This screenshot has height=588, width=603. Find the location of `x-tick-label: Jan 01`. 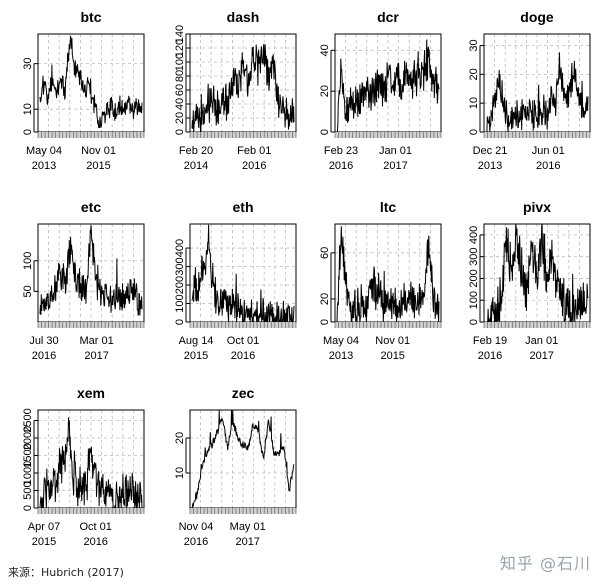

x-tick-label: Jan 01 is located at coordinates (395, 151).